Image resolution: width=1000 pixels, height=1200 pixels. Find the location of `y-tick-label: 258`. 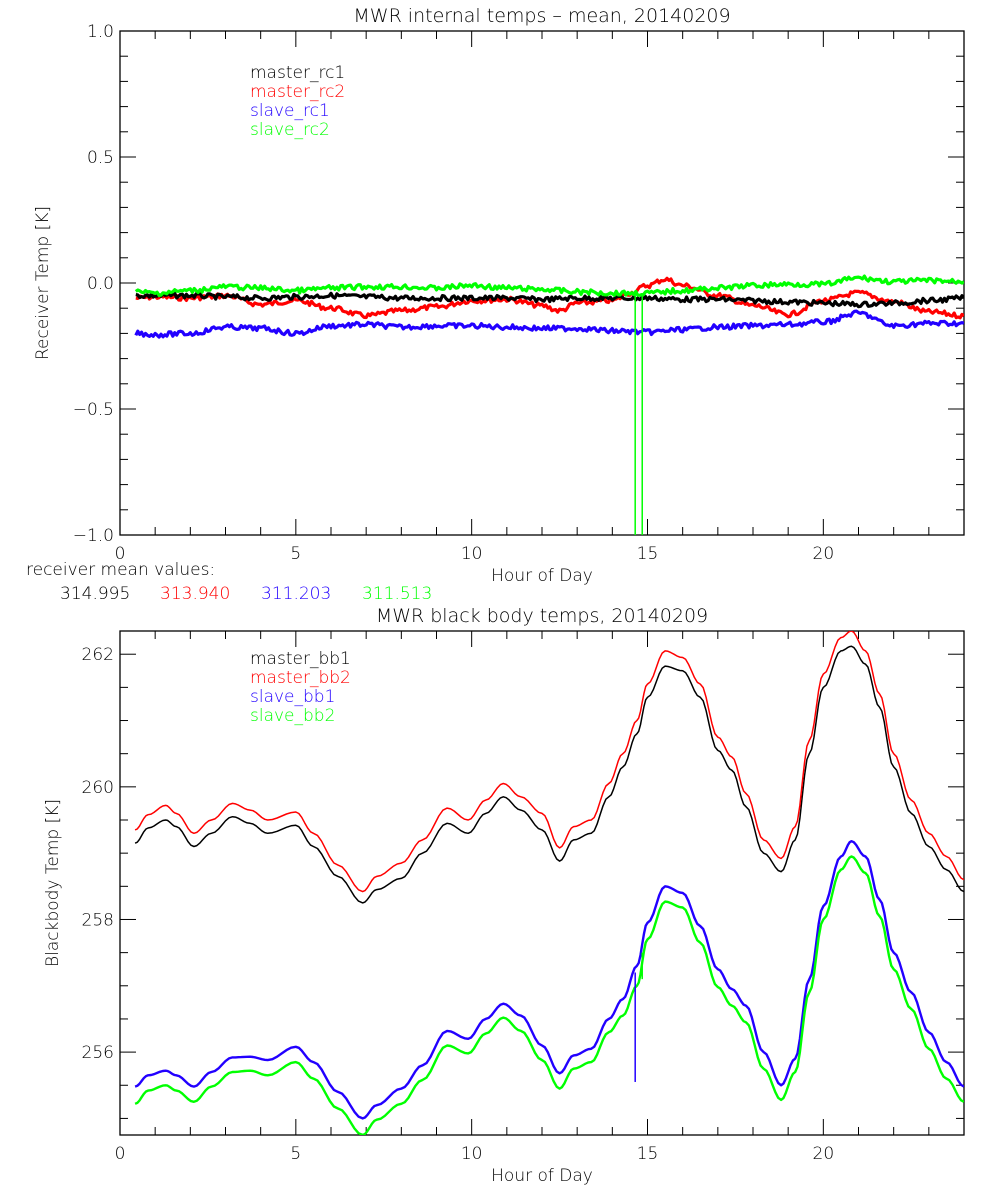

y-tick-label: 258 is located at coordinates (98, 920).